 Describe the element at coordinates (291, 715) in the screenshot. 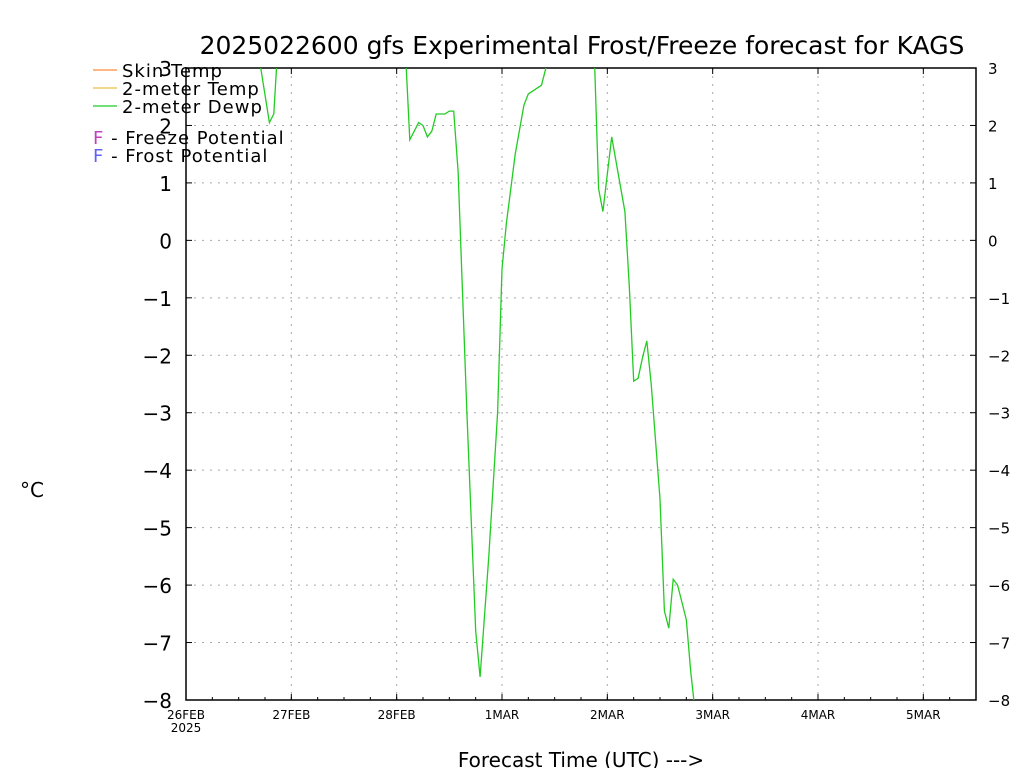

I see `x-tick-label: 27FEB` at that location.